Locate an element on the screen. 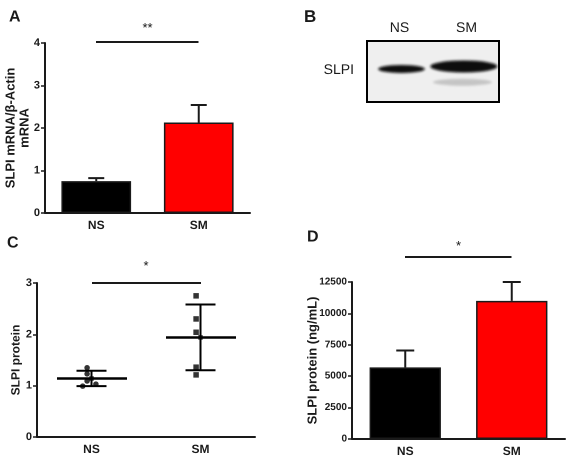 The height and width of the screenshot is (471, 567). chart-title: C is located at coordinates (13, 243).